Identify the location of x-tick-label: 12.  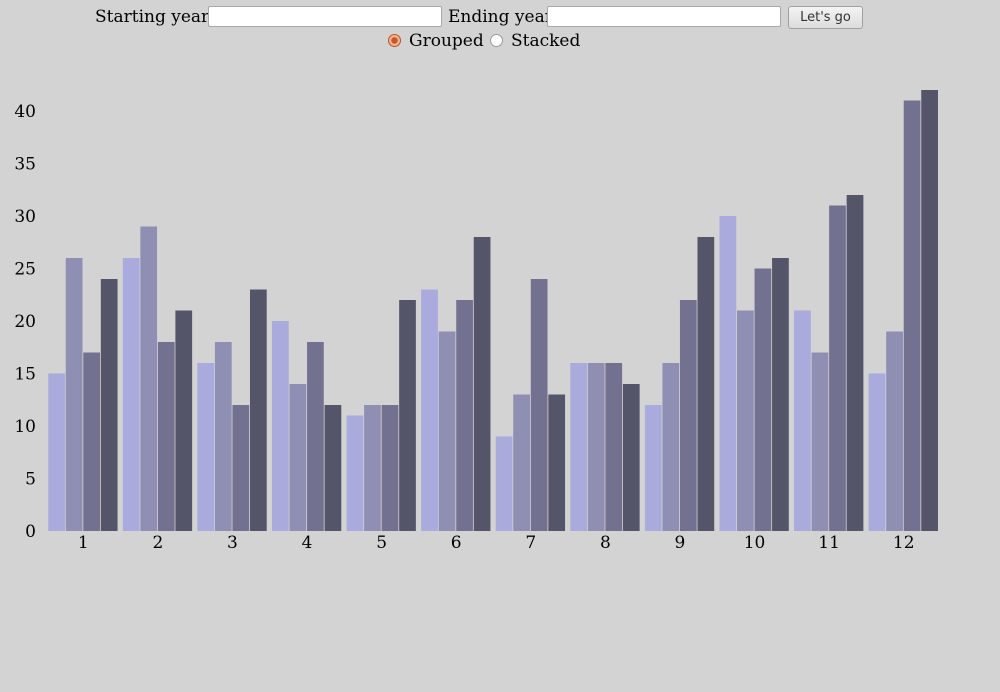
(904, 543).